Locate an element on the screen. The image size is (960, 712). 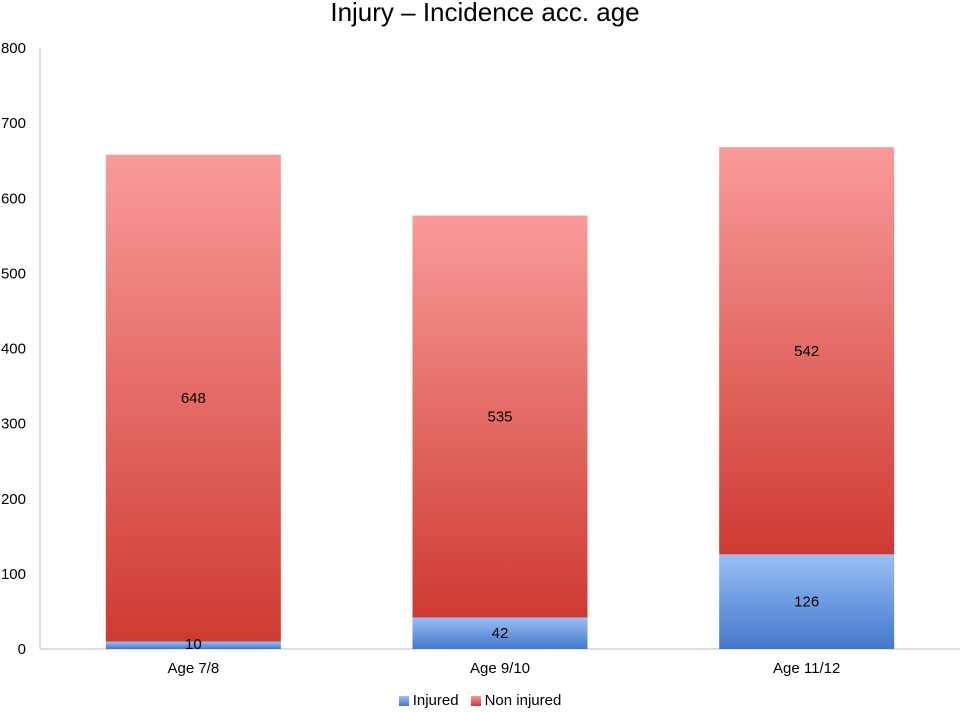
category-label: Age 7/8 is located at coordinates (193, 668).